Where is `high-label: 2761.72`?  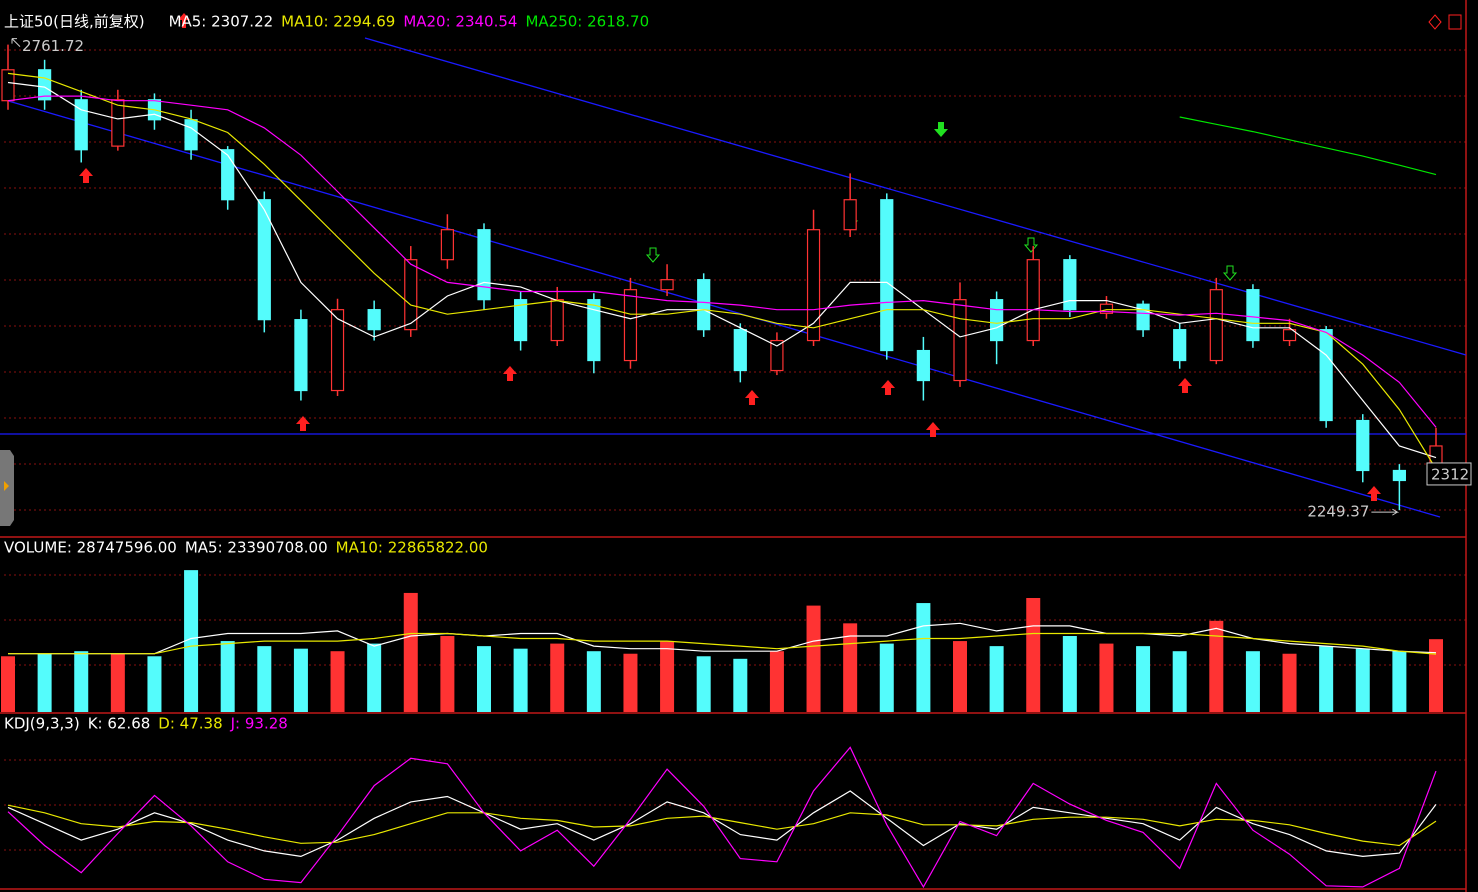
high-label: 2761.72 is located at coordinates (53, 46).